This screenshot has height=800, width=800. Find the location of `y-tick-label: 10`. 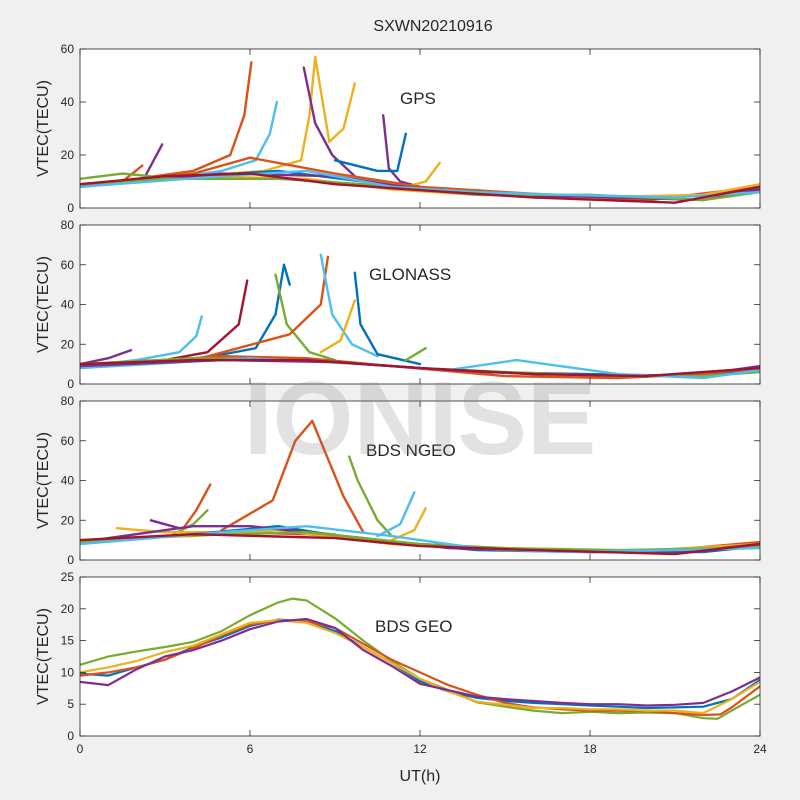

y-tick-label: 10 is located at coordinates (68, 672).